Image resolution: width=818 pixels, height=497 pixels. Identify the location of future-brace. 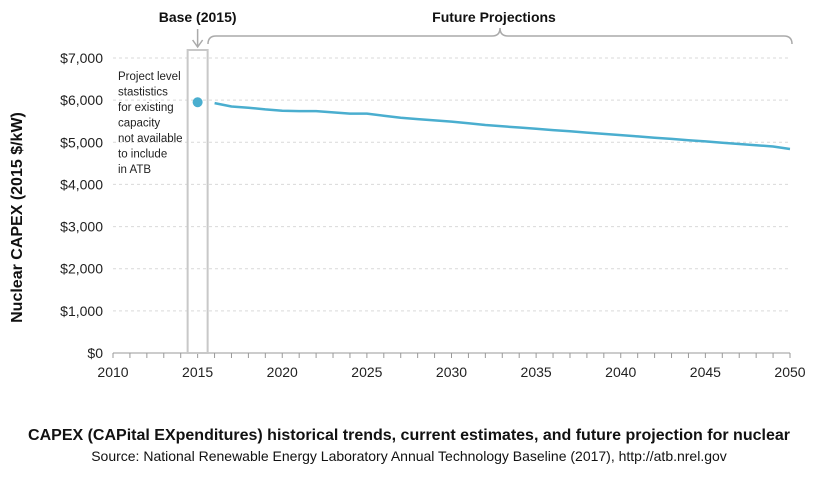
(500, 36).